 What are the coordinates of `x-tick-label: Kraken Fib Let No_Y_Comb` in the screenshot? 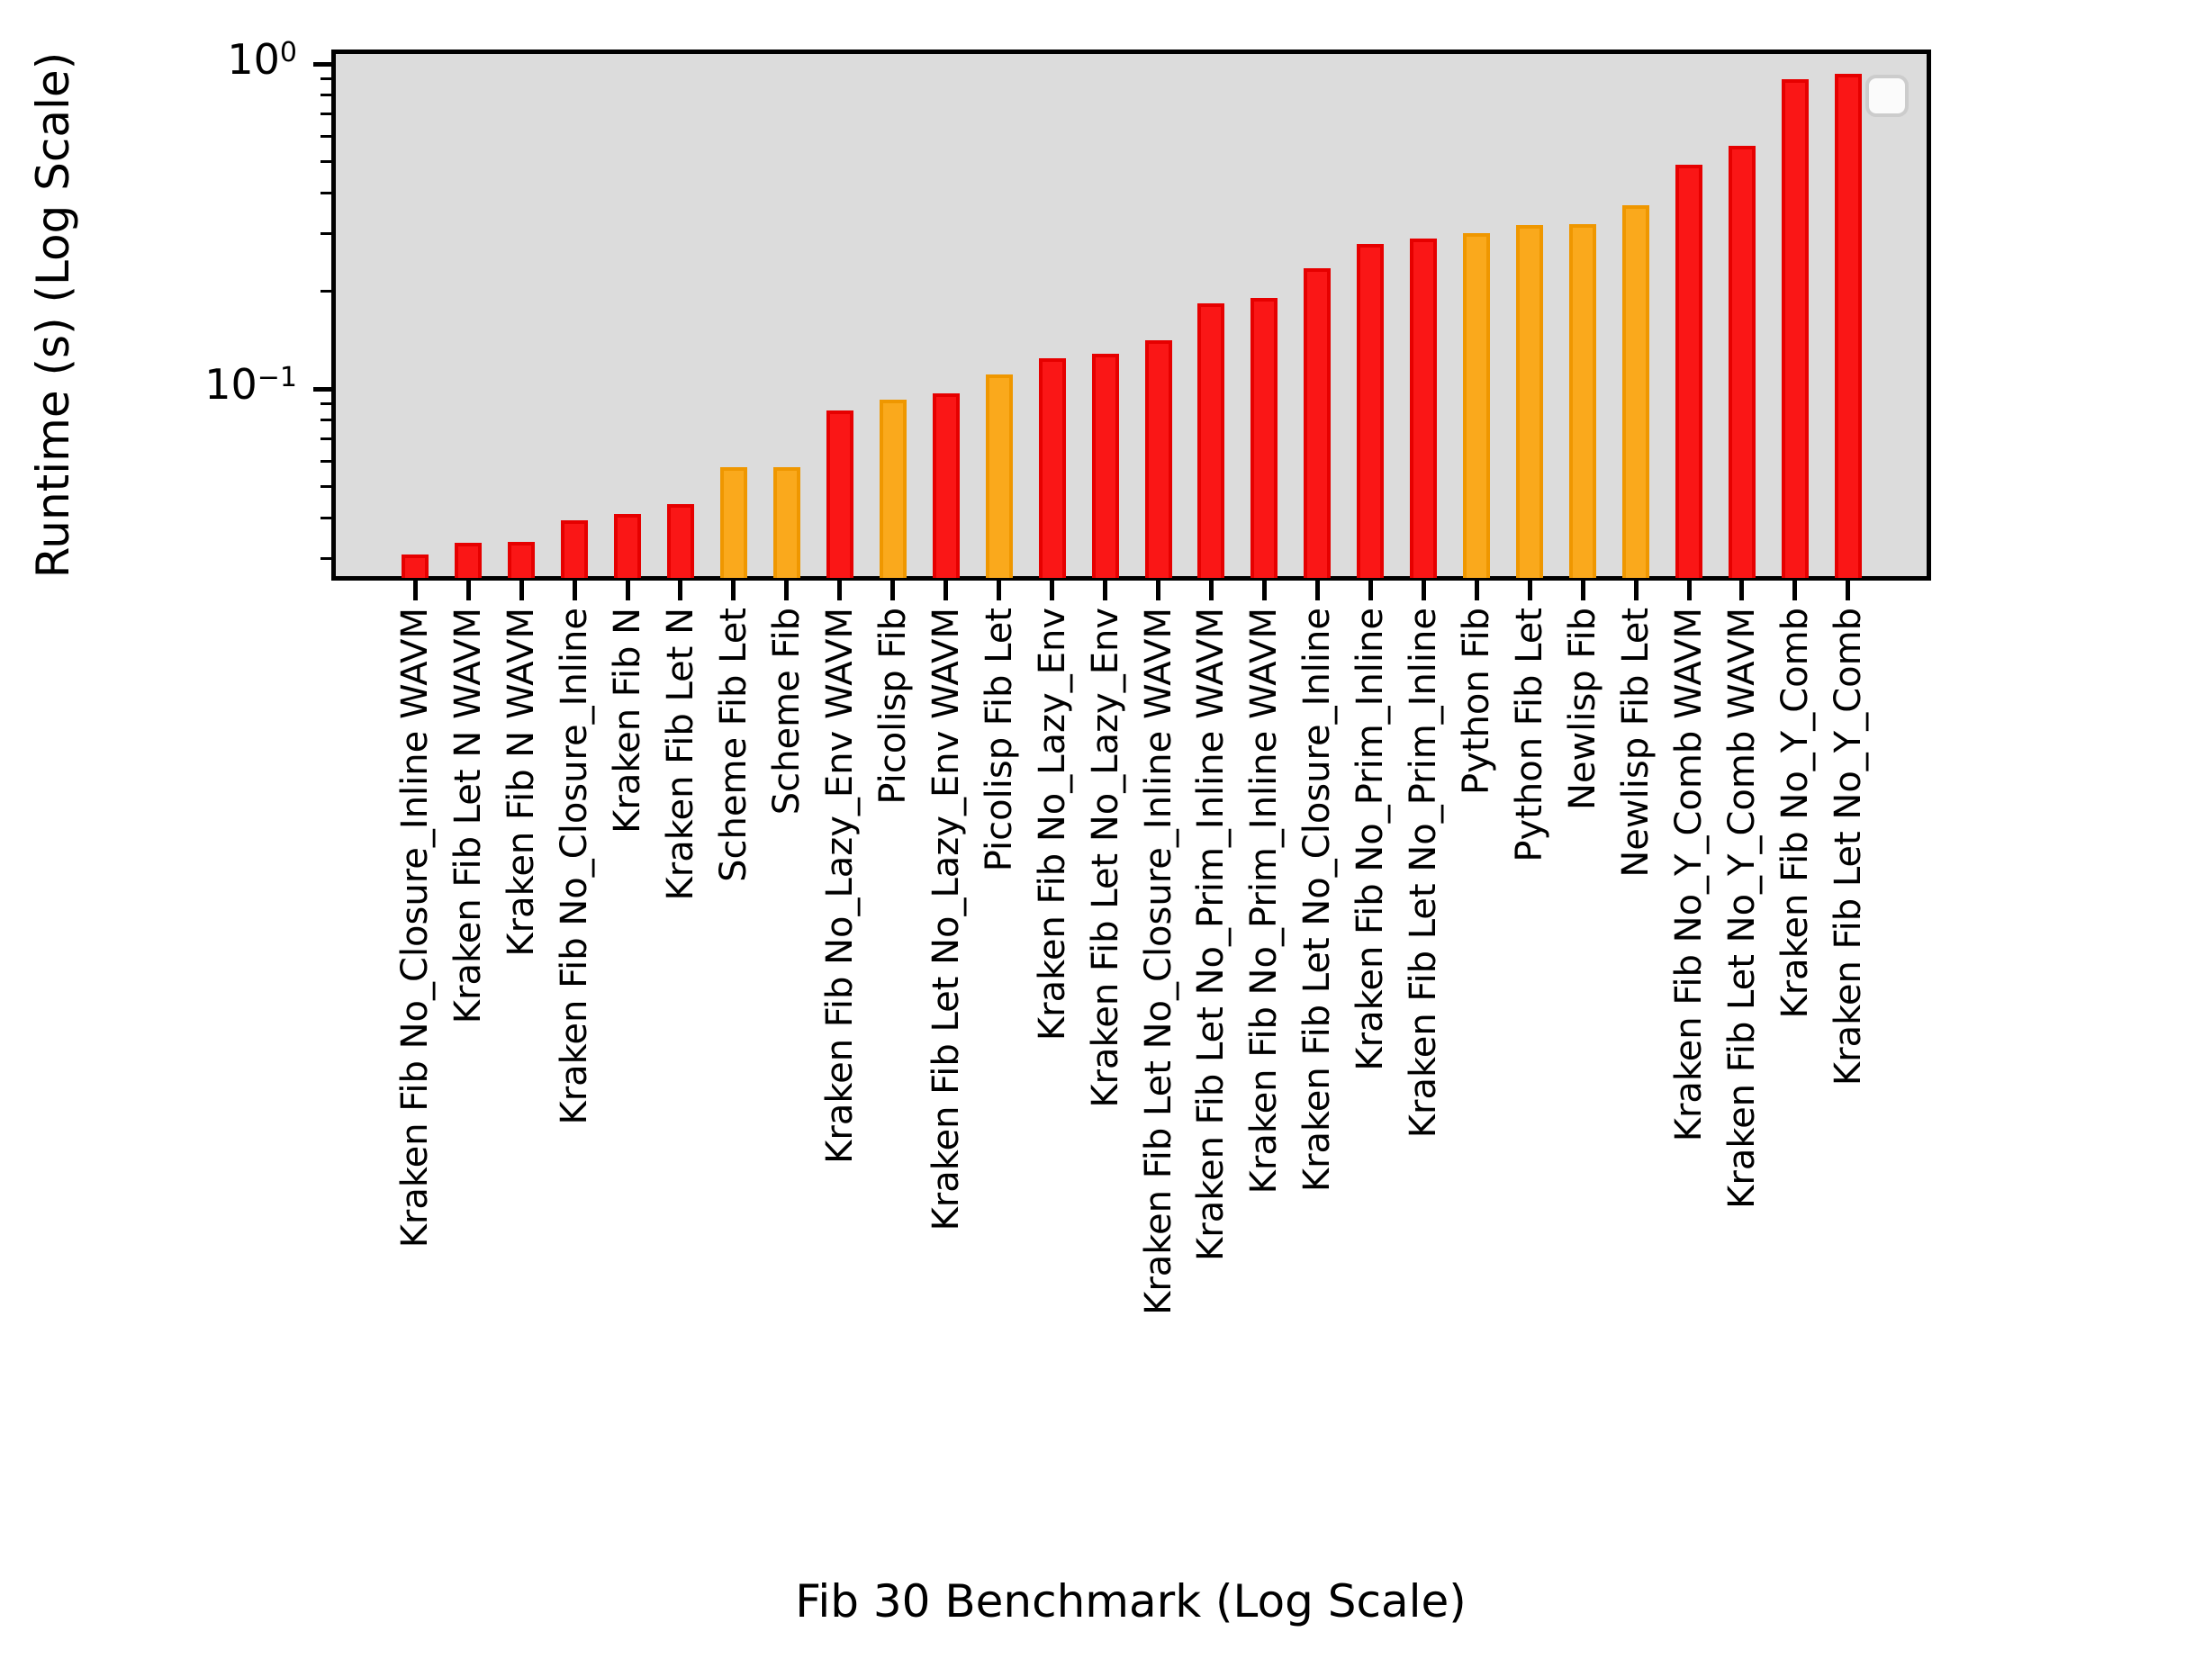 It's located at (1848, 847).